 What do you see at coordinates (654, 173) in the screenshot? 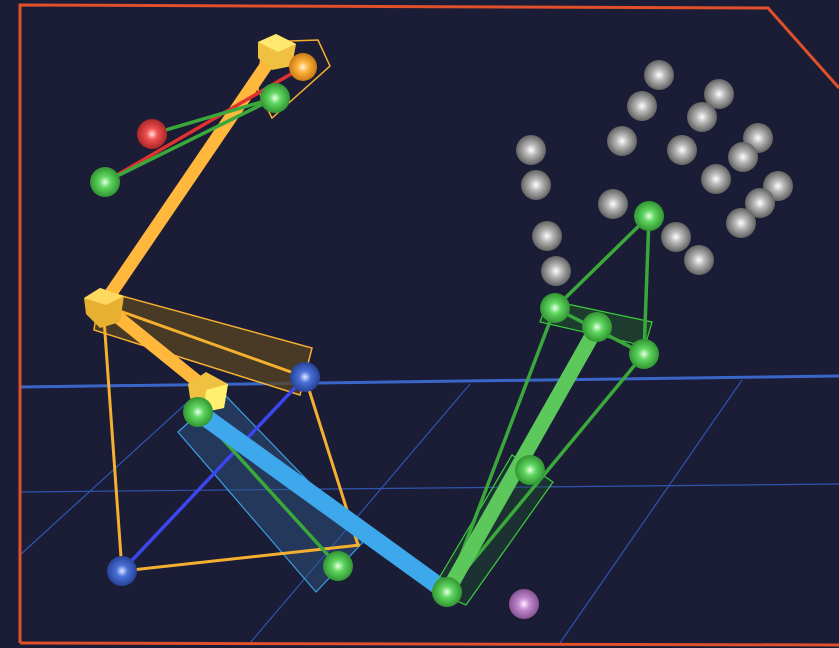
I see `point-cloud` at bounding box center [654, 173].